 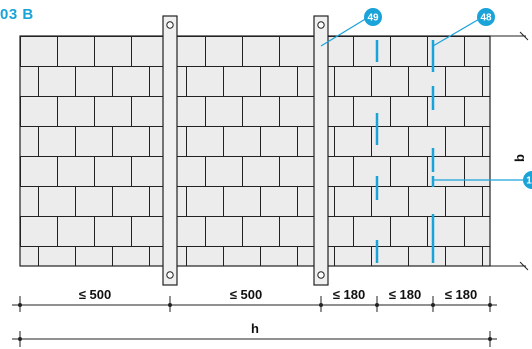 What do you see at coordinates (461, 294) in the screenshot?
I see `span-label-5: ≤ 180` at bounding box center [461, 294].